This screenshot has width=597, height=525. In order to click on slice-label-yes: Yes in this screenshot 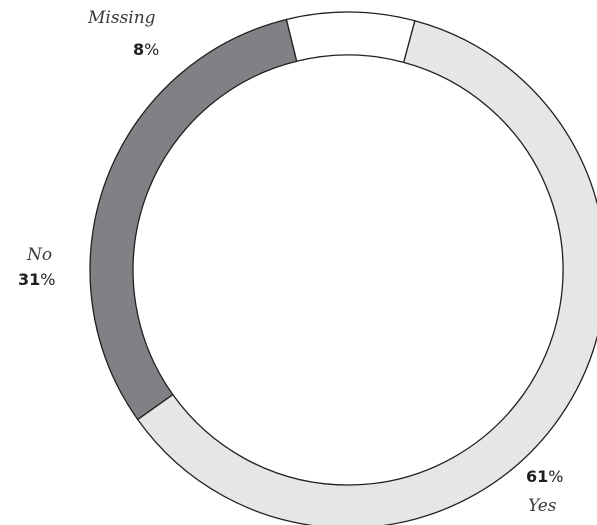, I will do `click(542, 506)`.